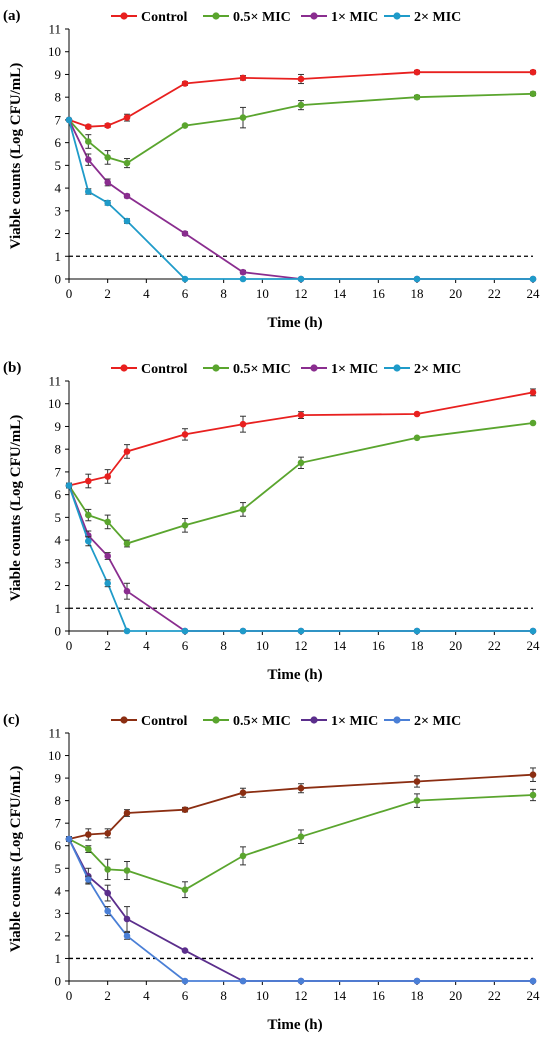 The image size is (550, 1047). Describe the element at coordinates (54, 755) in the screenshot. I see `y-tick-label: 10` at that location.